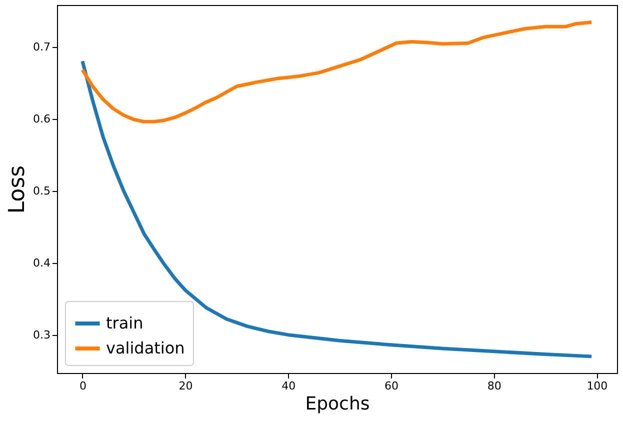 This screenshot has height=421, width=623. Describe the element at coordinates (125, 323) in the screenshot. I see `legend-label: train` at that location.